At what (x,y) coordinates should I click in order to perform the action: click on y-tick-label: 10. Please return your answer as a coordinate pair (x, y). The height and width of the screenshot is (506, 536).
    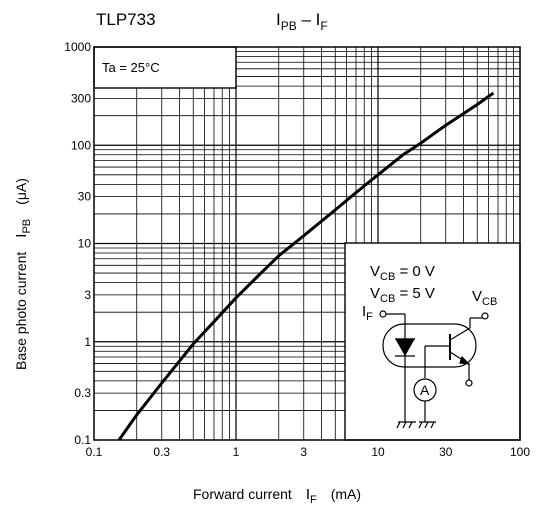
    Looking at the image, I should click on (85, 244).